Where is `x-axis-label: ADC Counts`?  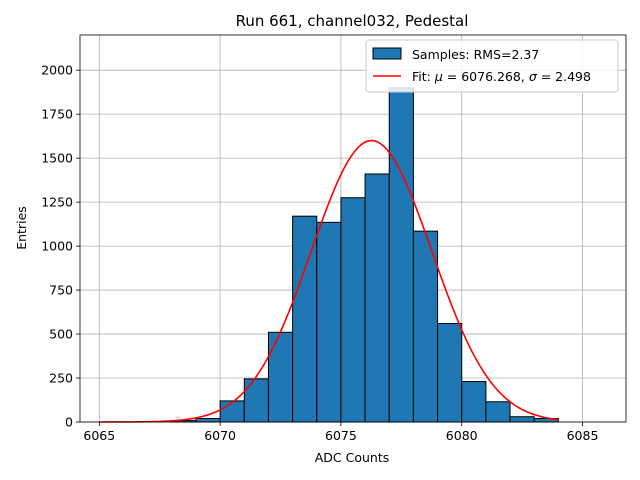 x-axis-label: ADC Counts is located at coordinates (352, 457).